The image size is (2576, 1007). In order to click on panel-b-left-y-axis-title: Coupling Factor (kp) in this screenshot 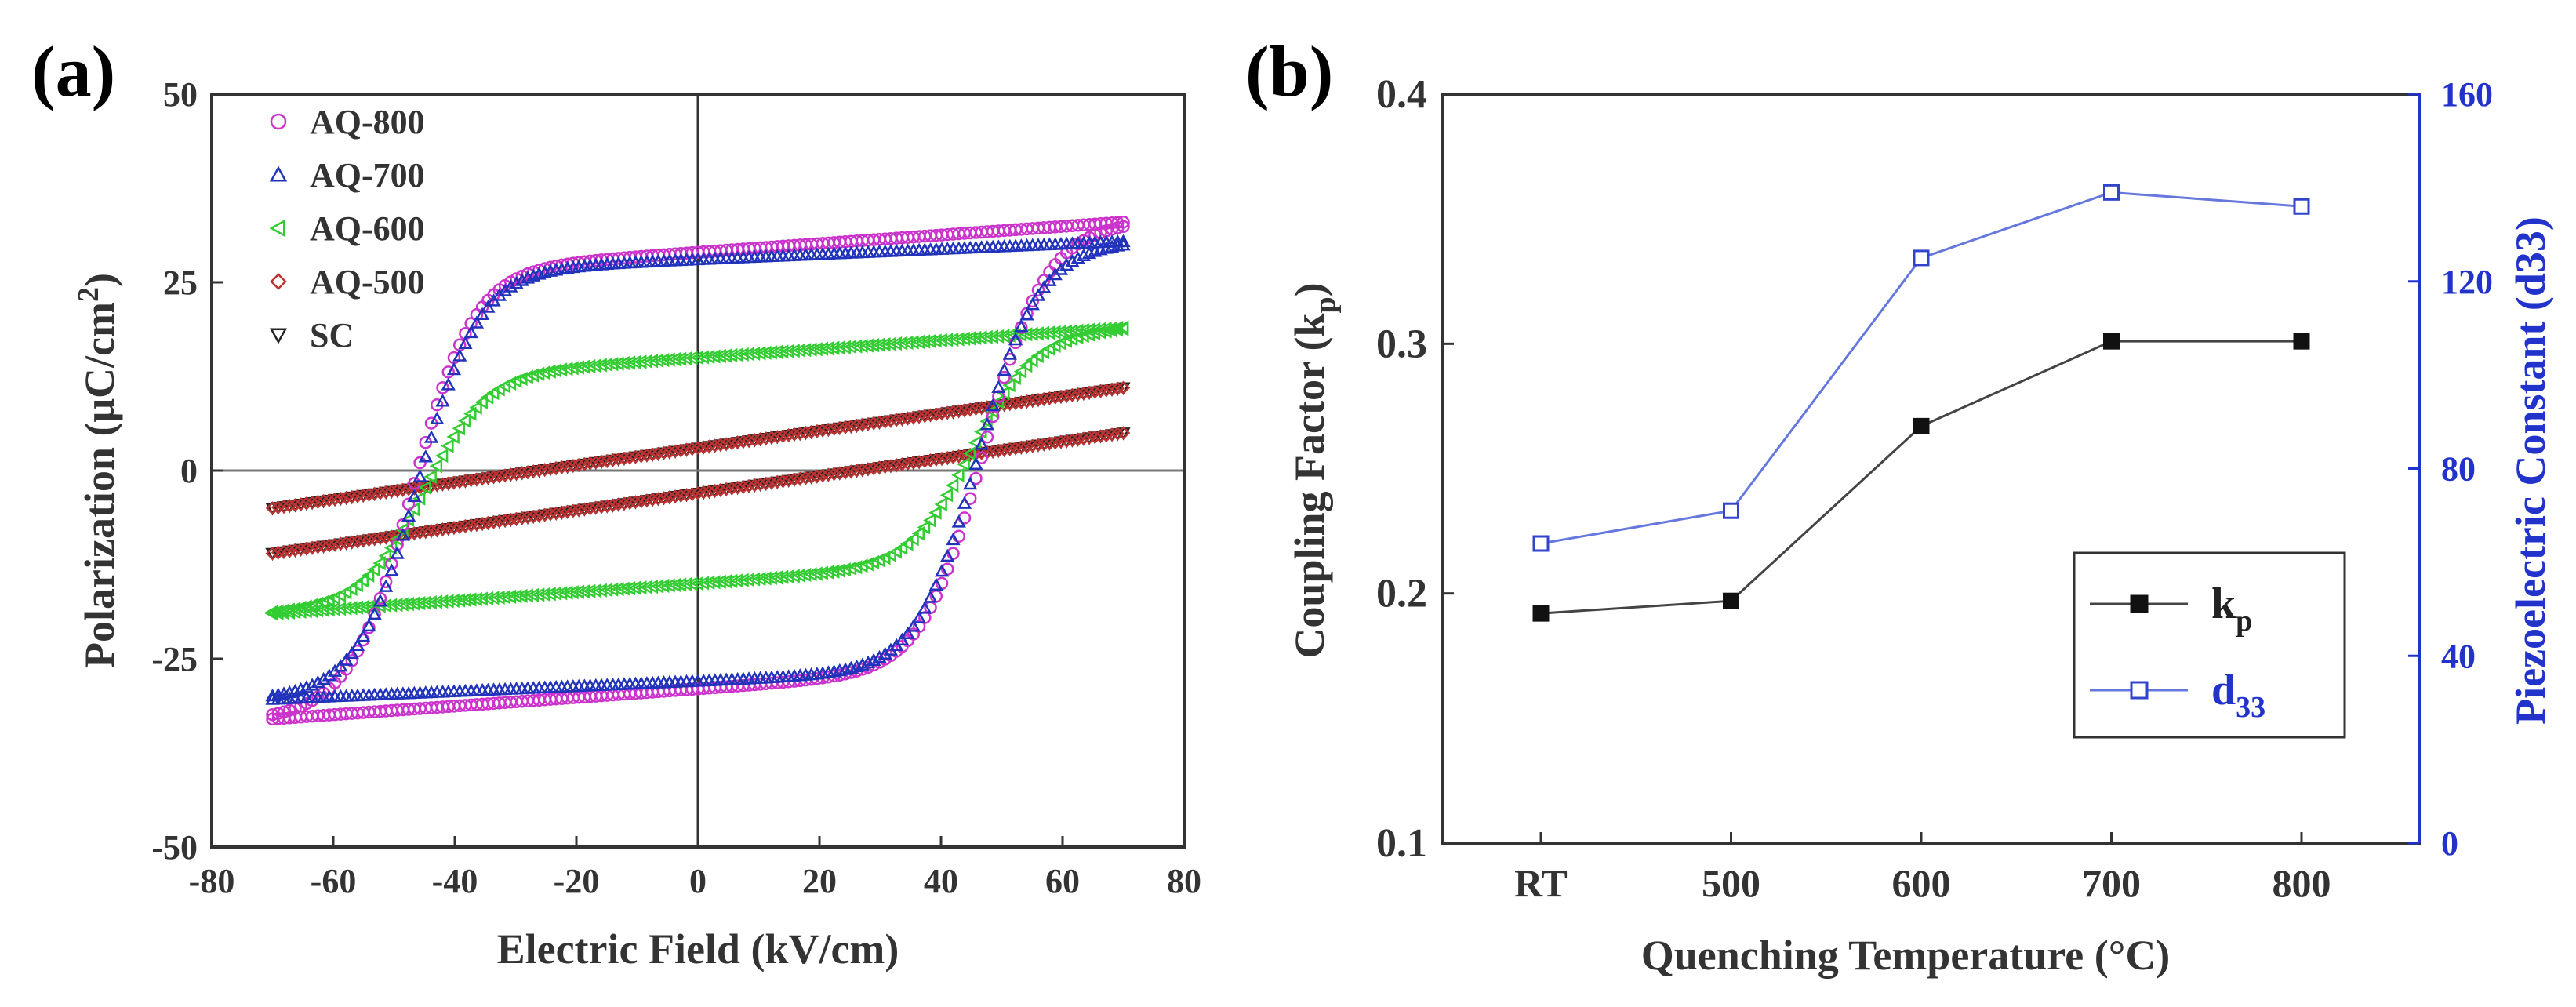, I will do `click(1314, 470)`.